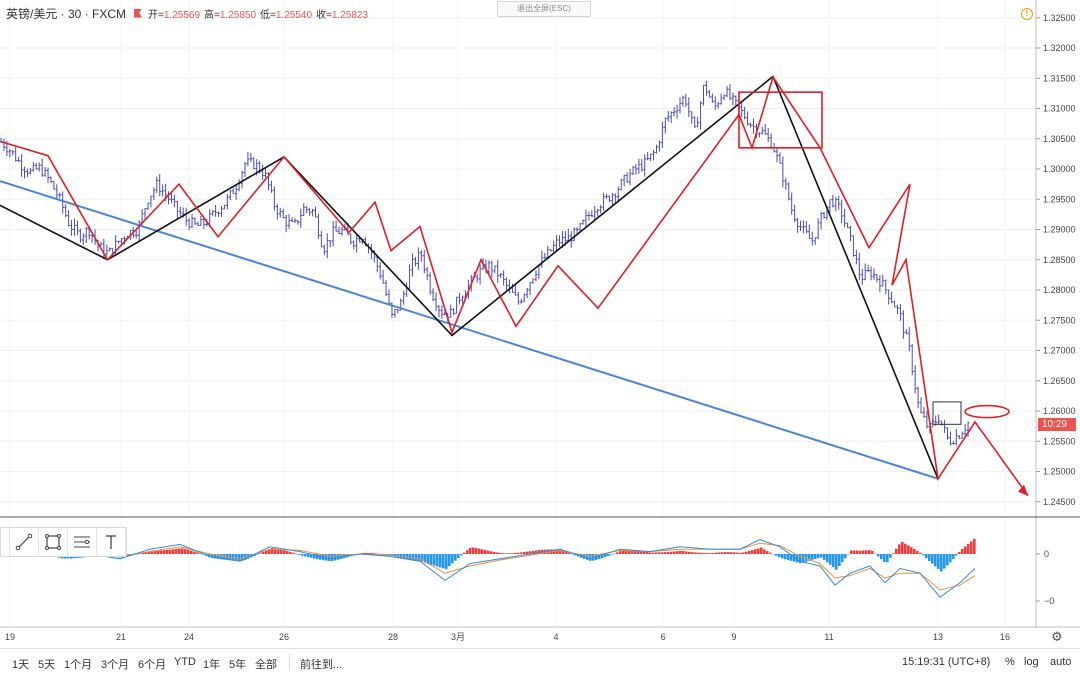  I want to click on symbol-title: 英镑/美元 · 30 · FXCM, so click(66, 13).